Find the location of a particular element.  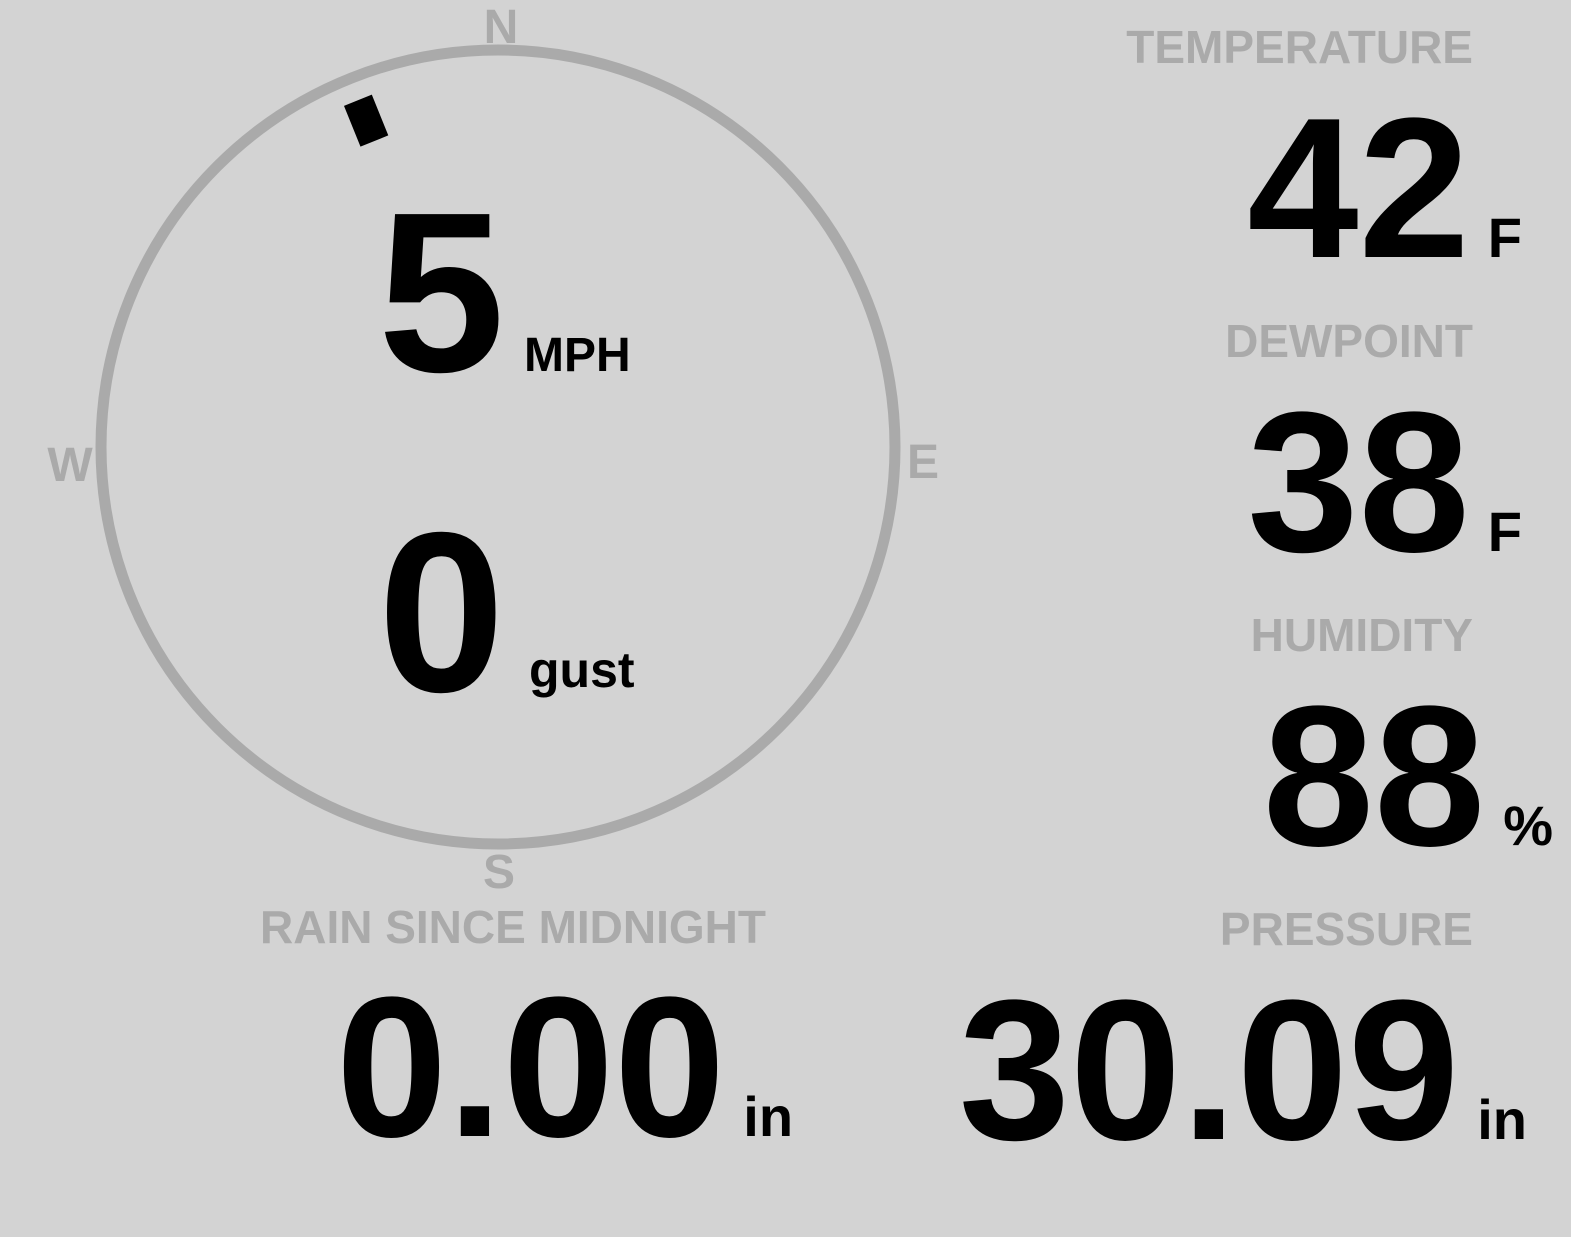

pressure-value: 30.09 is located at coordinates (1209, 1070).